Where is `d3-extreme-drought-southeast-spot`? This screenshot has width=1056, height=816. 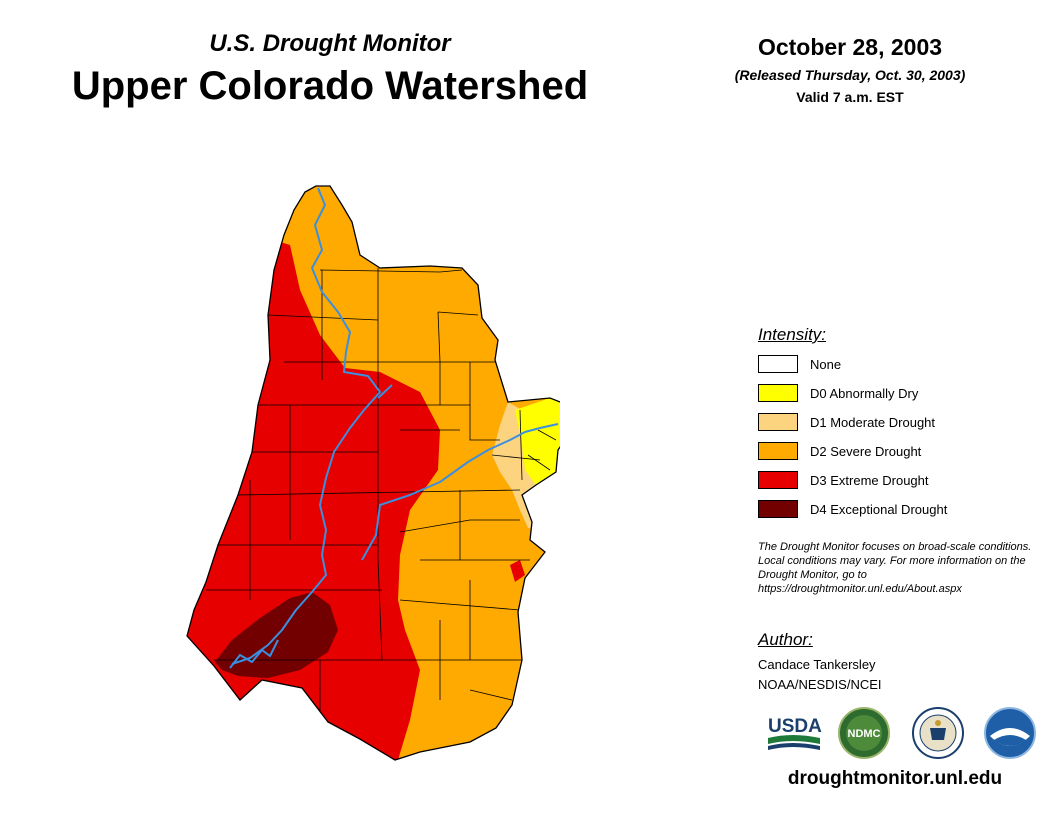
d3-extreme-drought-southeast-spot is located at coordinates (517, 571).